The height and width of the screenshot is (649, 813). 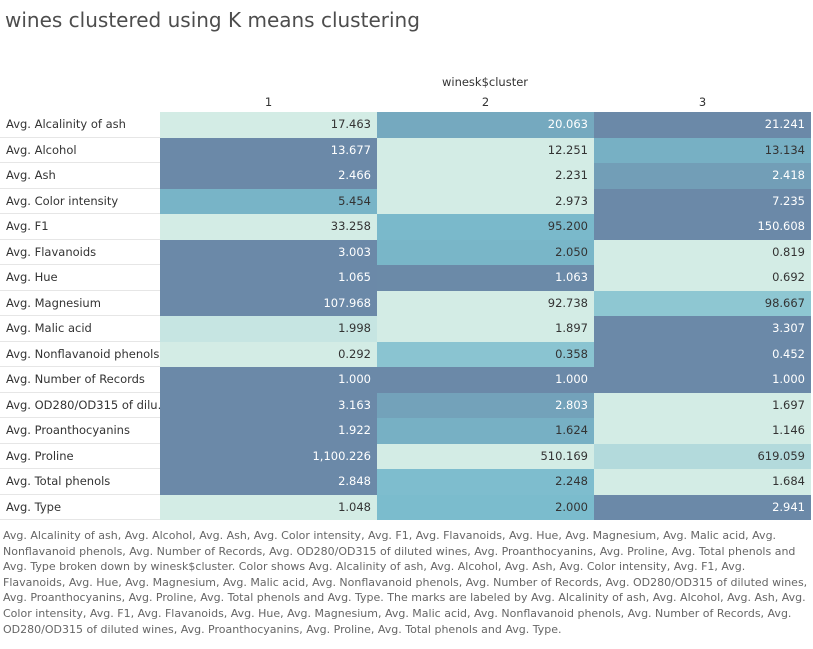 I want to click on table-row: Avg. Alcohol 13.677 12.251 13.134, so click(x=406, y=150).